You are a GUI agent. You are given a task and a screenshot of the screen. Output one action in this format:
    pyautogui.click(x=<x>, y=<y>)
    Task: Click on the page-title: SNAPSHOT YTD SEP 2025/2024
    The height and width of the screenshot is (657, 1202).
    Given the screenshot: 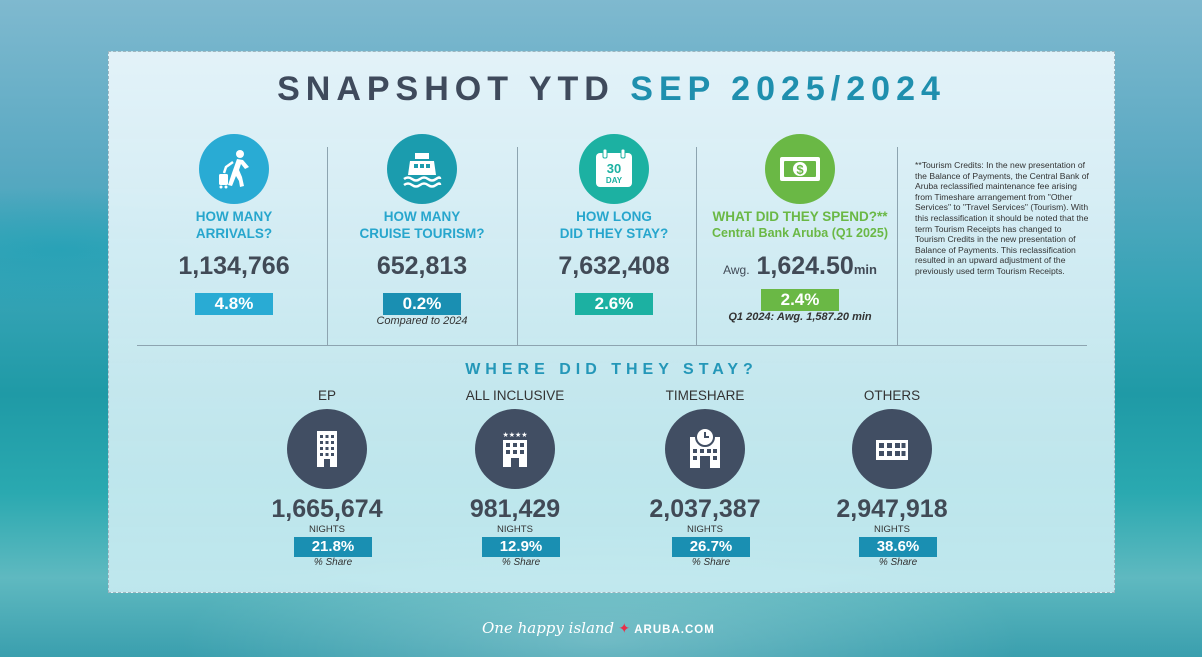 What is the action you would take?
    pyautogui.click(x=611, y=89)
    